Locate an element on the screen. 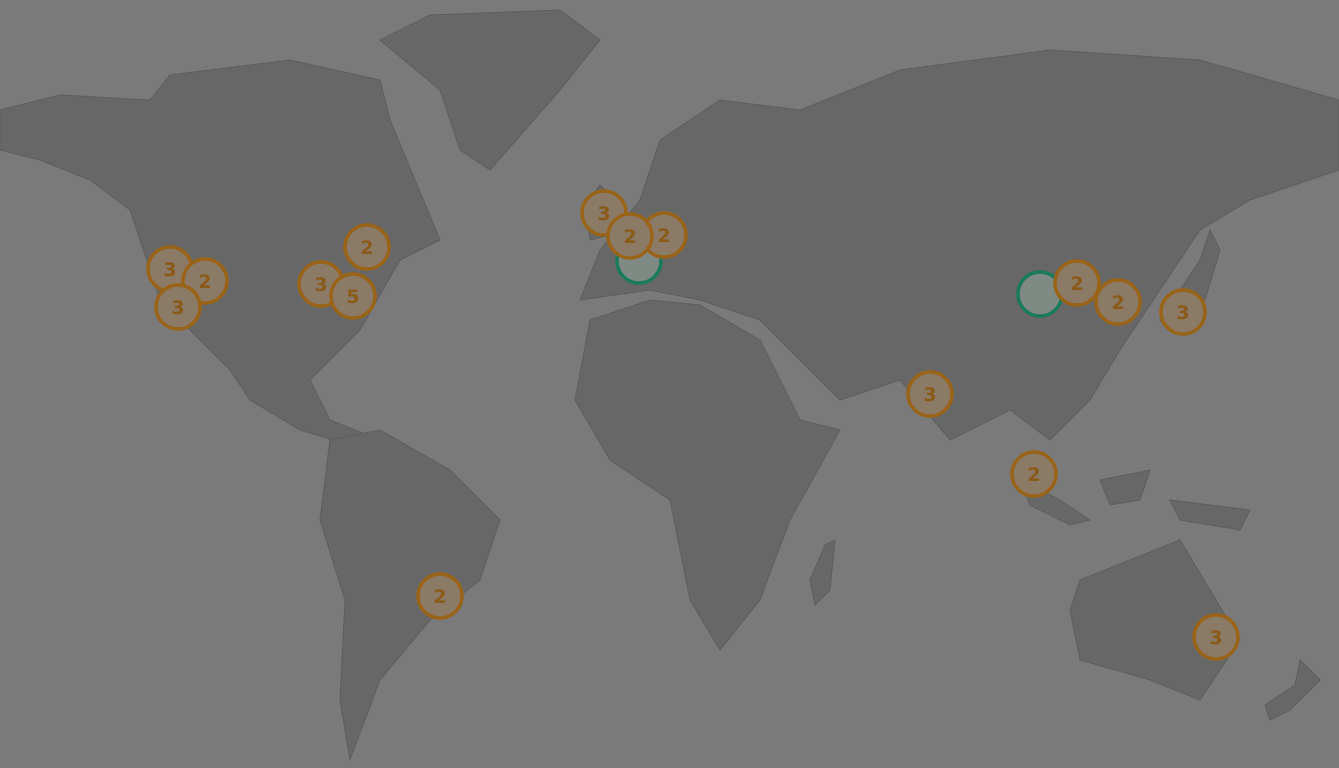 The height and width of the screenshot is (768, 1339). madagascar is located at coordinates (822, 573).